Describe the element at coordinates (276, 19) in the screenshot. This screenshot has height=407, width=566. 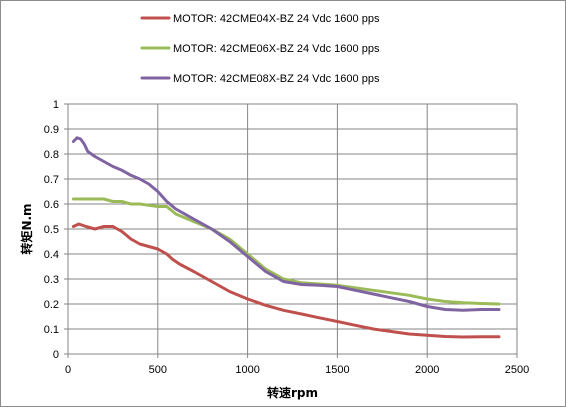
I see `legend-label-1: MOTOR: 42CME04X-BZ 24 Vdc 1600 pps` at that location.